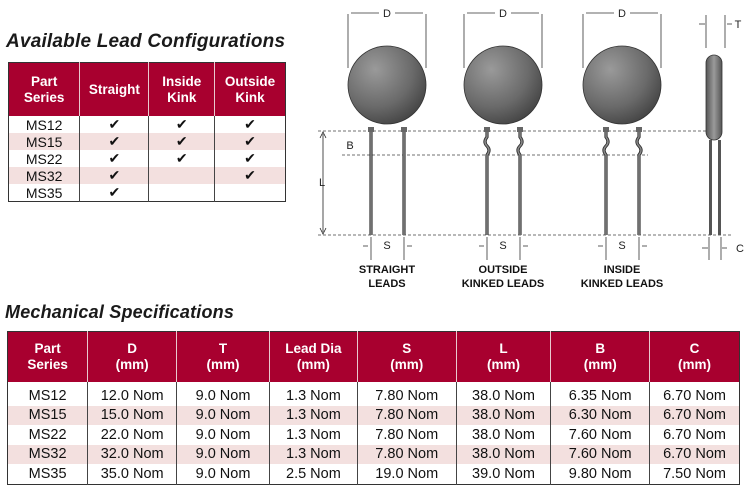  Describe the element at coordinates (740, 249) in the screenshot. I see `c-label: C` at that location.